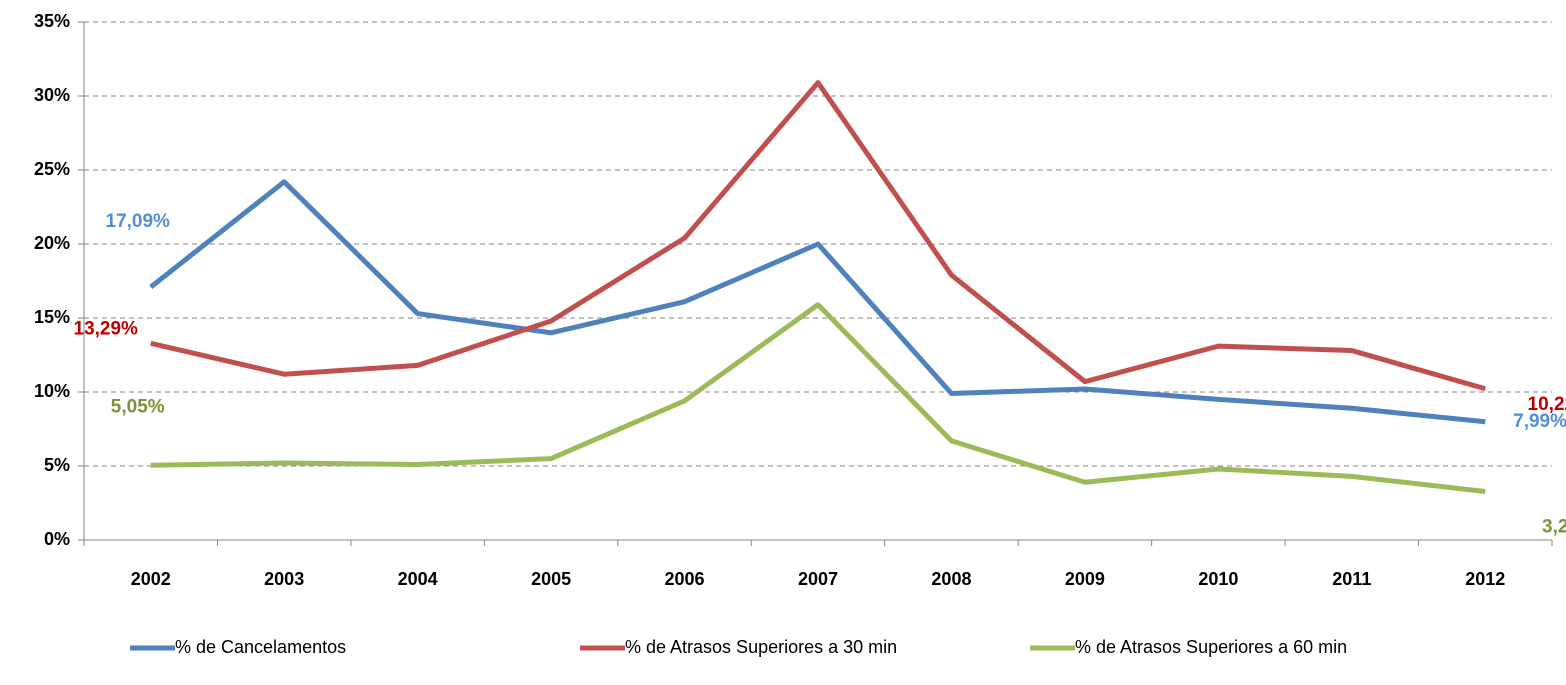  What do you see at coordinates (685, 579) in the screenshot?
I see `x-tick-label: 2006` at bounding box center [685, 579].